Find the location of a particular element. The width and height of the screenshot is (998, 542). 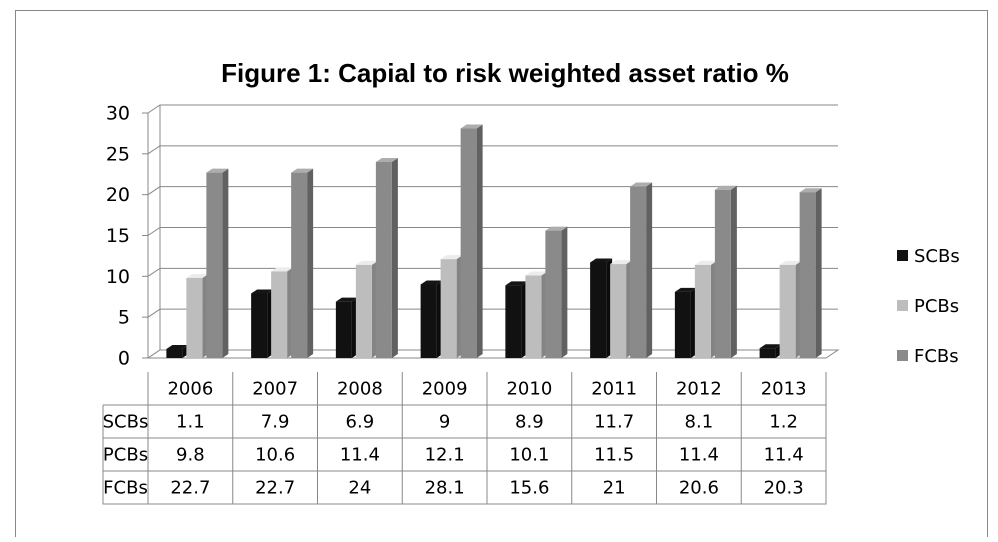

legend-label: FCBs is located at coordinates (936, 356).